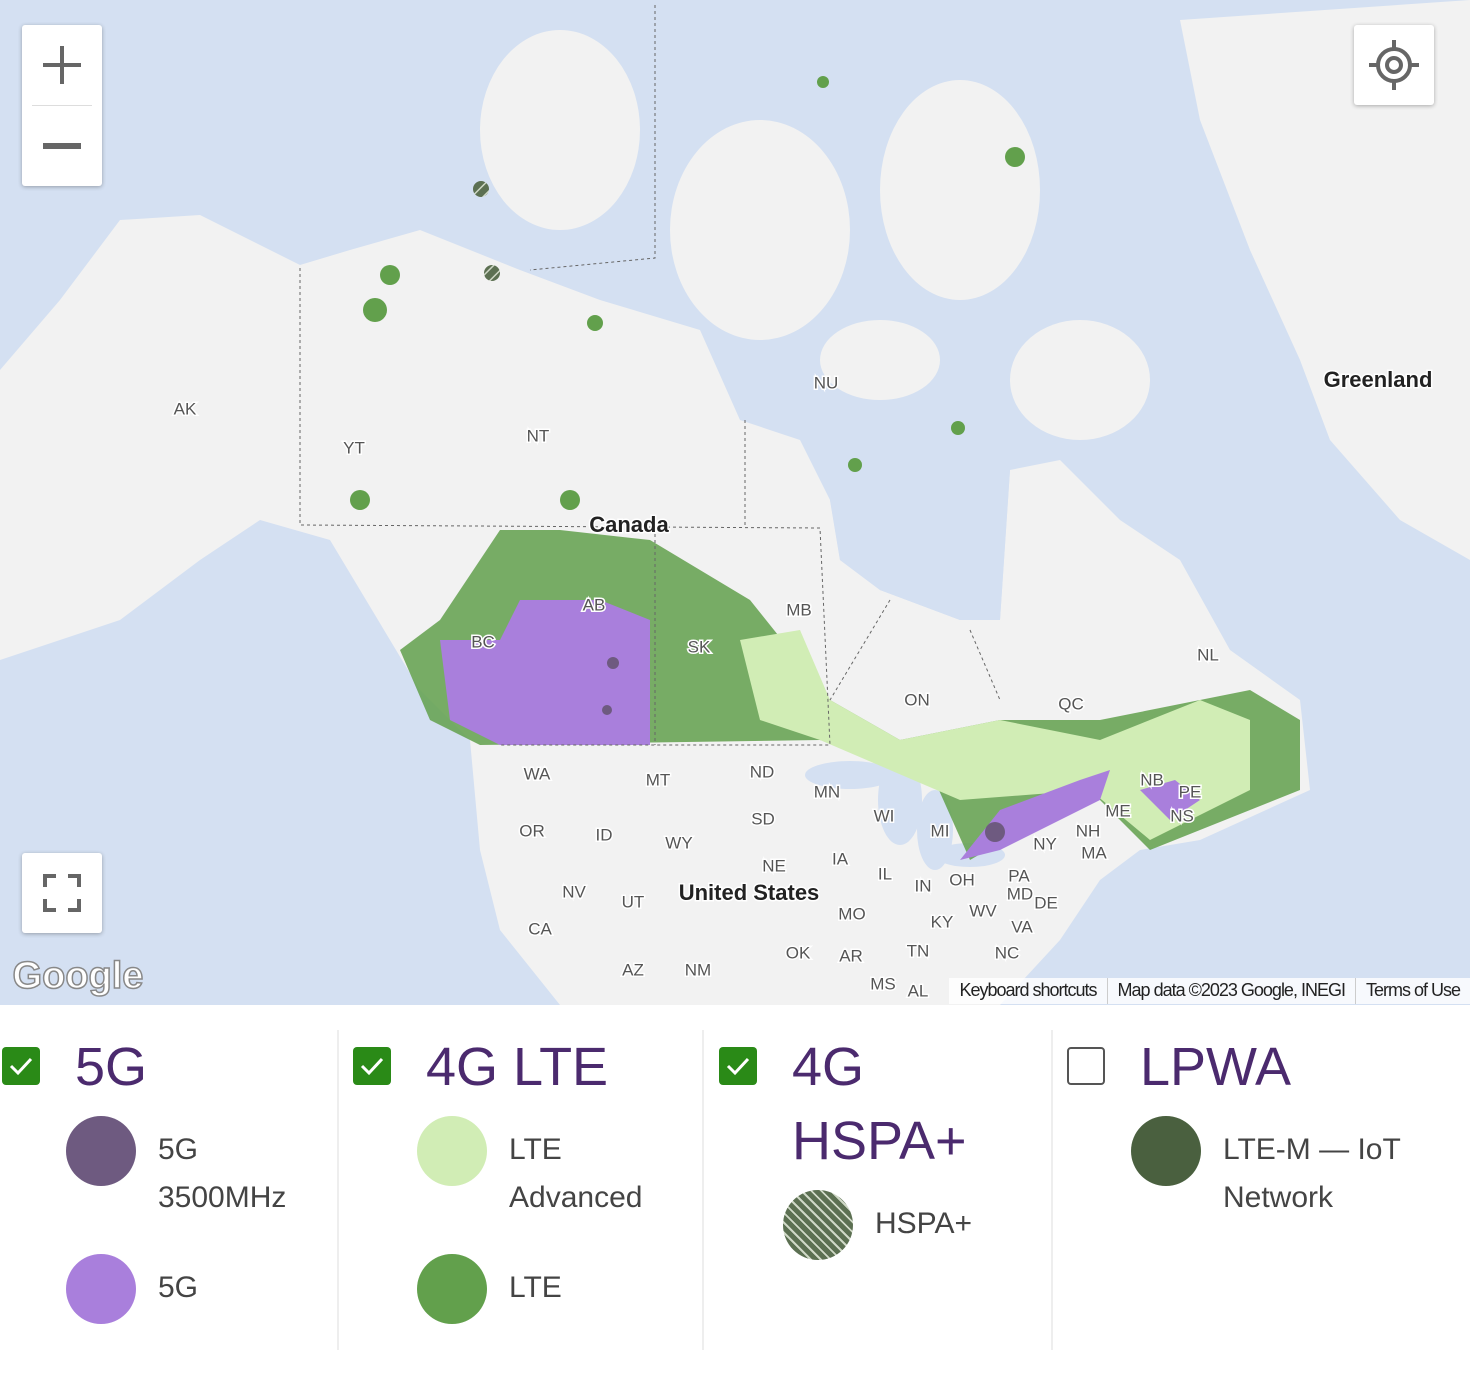 The height and width of the screenshot is (1374, 1470). What do you see at coordinates (1028, 990) in the screenshot?
I see `keyboard-shortcuts: Keyboard shortcuts` at bounding box center [1028, 990].